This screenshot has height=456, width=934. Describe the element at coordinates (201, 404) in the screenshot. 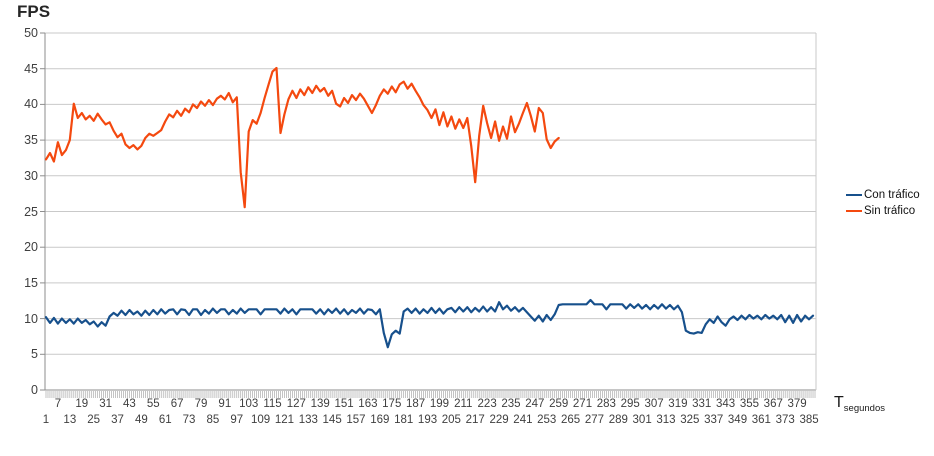

I see `x-axis-tick-label: 79` at that location.